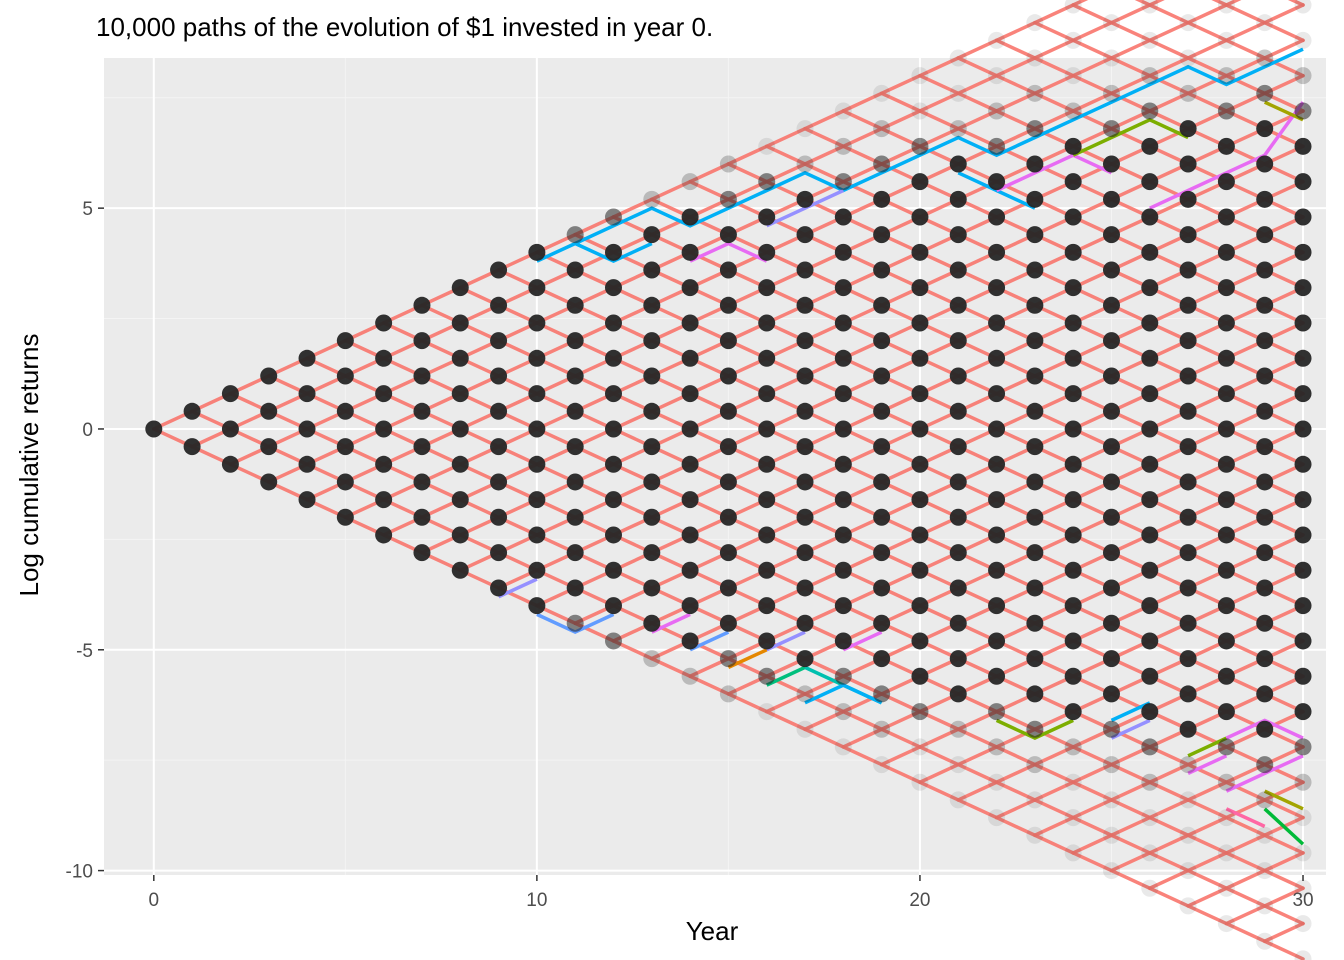 This screenshot has width=1344, height=960. I want to click on x-tick-label: 20, so click(919, 900).